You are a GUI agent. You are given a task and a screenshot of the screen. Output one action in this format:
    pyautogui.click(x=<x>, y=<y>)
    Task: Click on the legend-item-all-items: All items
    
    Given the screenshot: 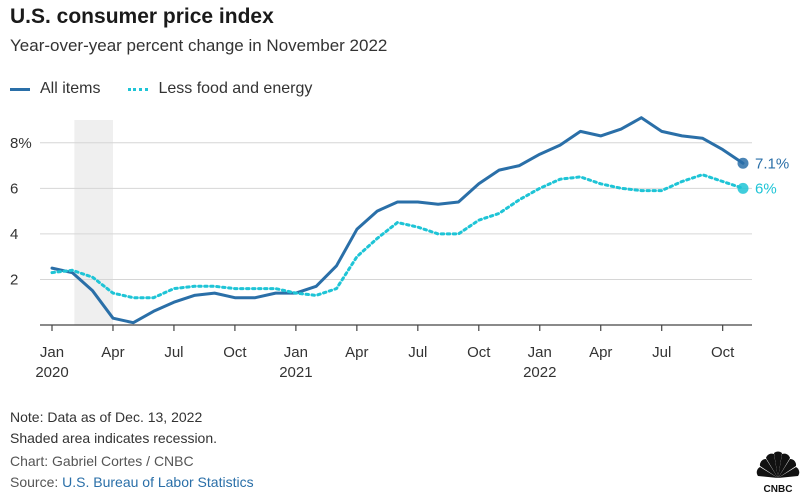 What is the action you would take?
    pyautogui.click(x=55, y=89)
    